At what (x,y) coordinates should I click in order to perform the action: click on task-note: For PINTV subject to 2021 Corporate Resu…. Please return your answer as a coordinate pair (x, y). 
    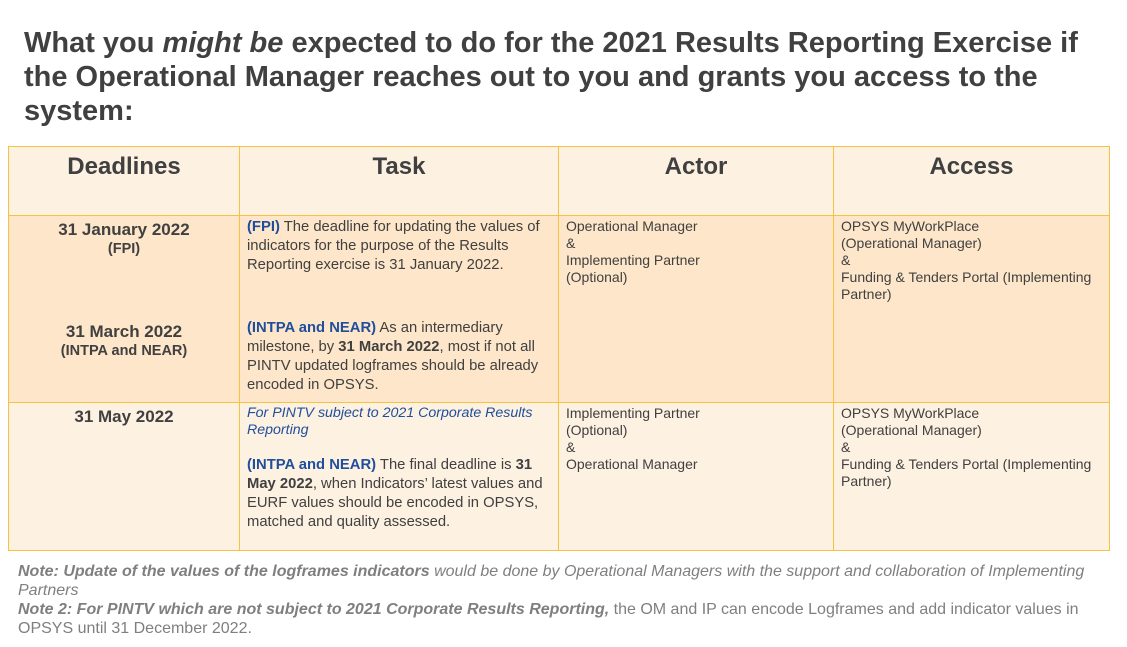
    Looking at the image, I should click on (390, 421).